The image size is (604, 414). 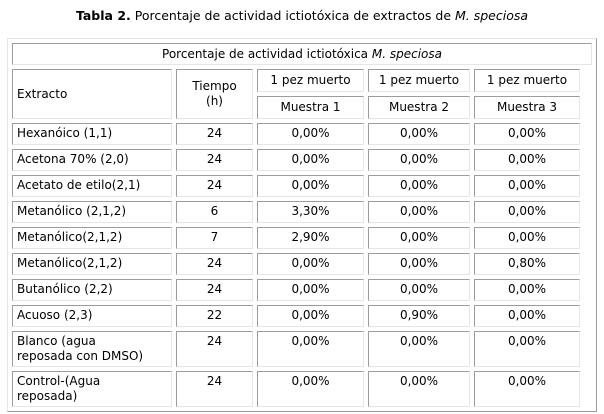 I want to click on table-row: Acetato de etilo(2,1) 24 0,00% 0,00% 0,00%, so click(x=302, y=186).